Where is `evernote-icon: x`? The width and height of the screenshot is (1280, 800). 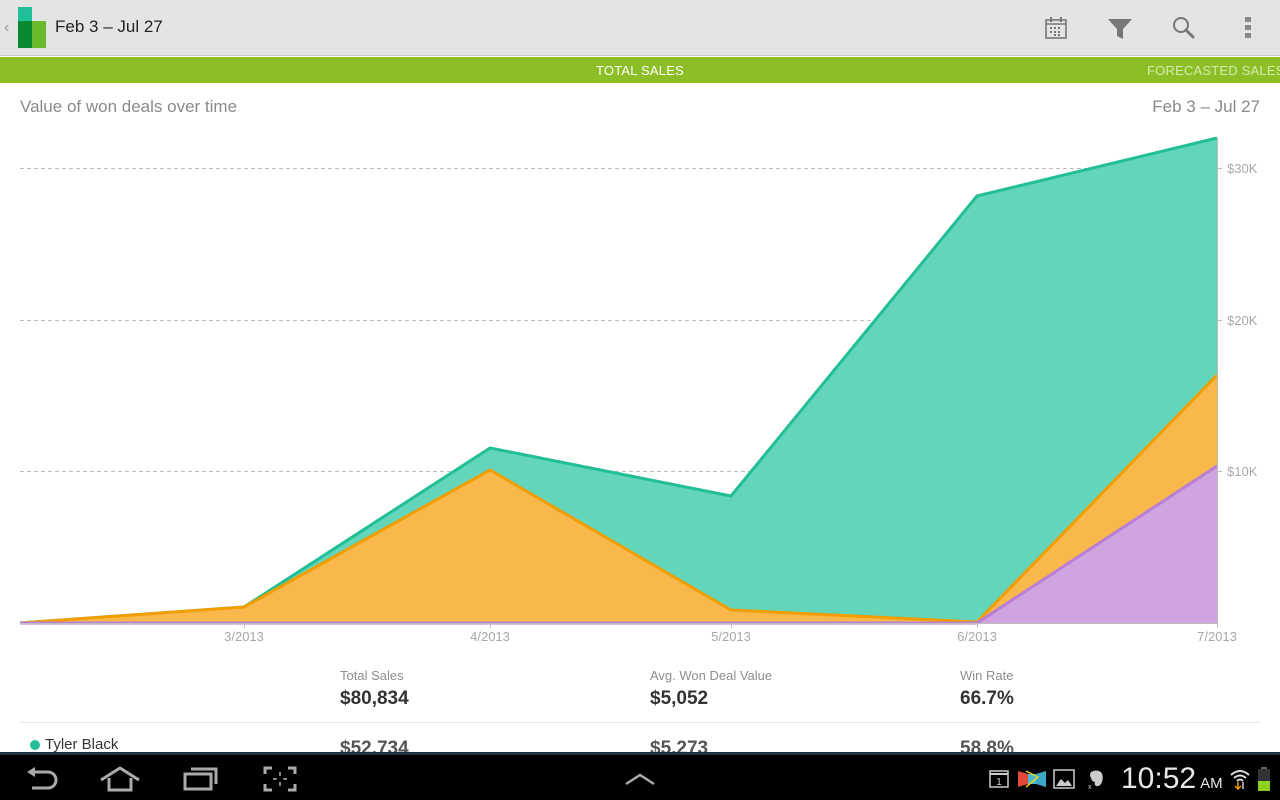
evernote-icon: x is located at coordinates (1096, 779).